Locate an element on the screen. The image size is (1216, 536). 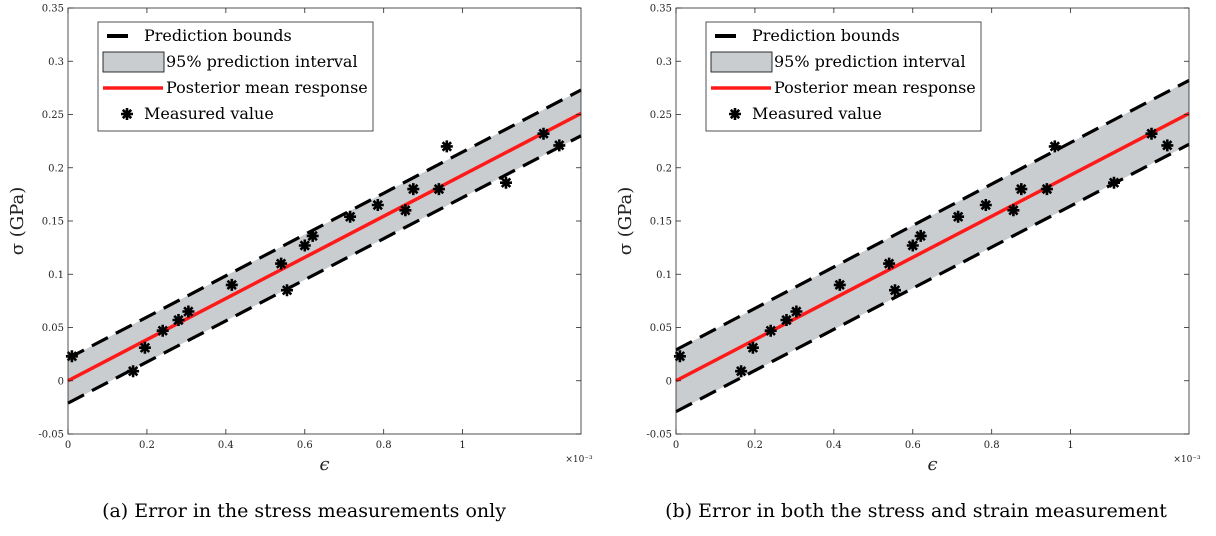
y-tick-label: 0.05 is located at coordinates (53, 328).